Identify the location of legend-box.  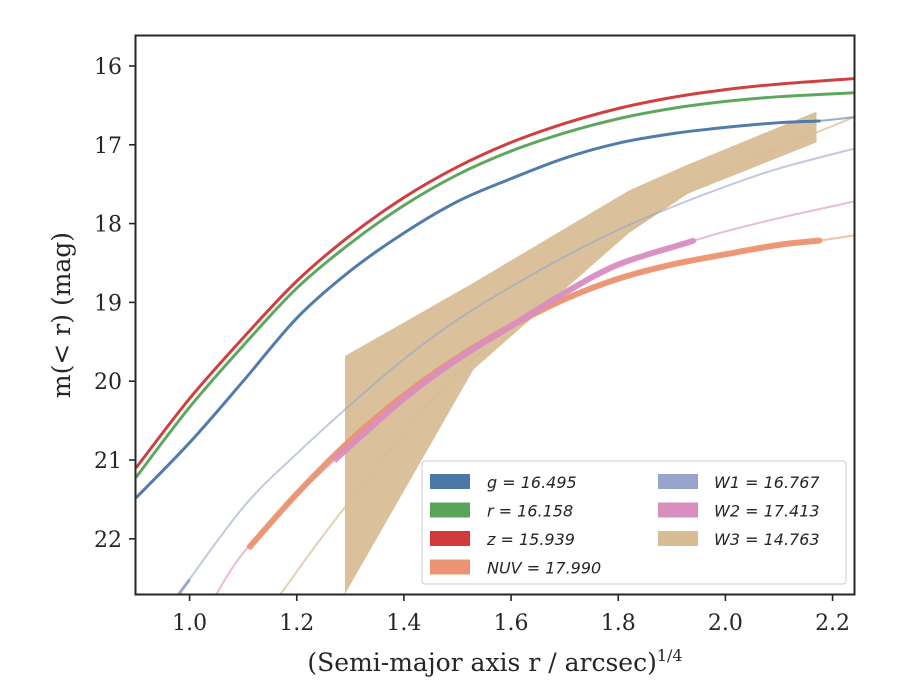
(634, 522).